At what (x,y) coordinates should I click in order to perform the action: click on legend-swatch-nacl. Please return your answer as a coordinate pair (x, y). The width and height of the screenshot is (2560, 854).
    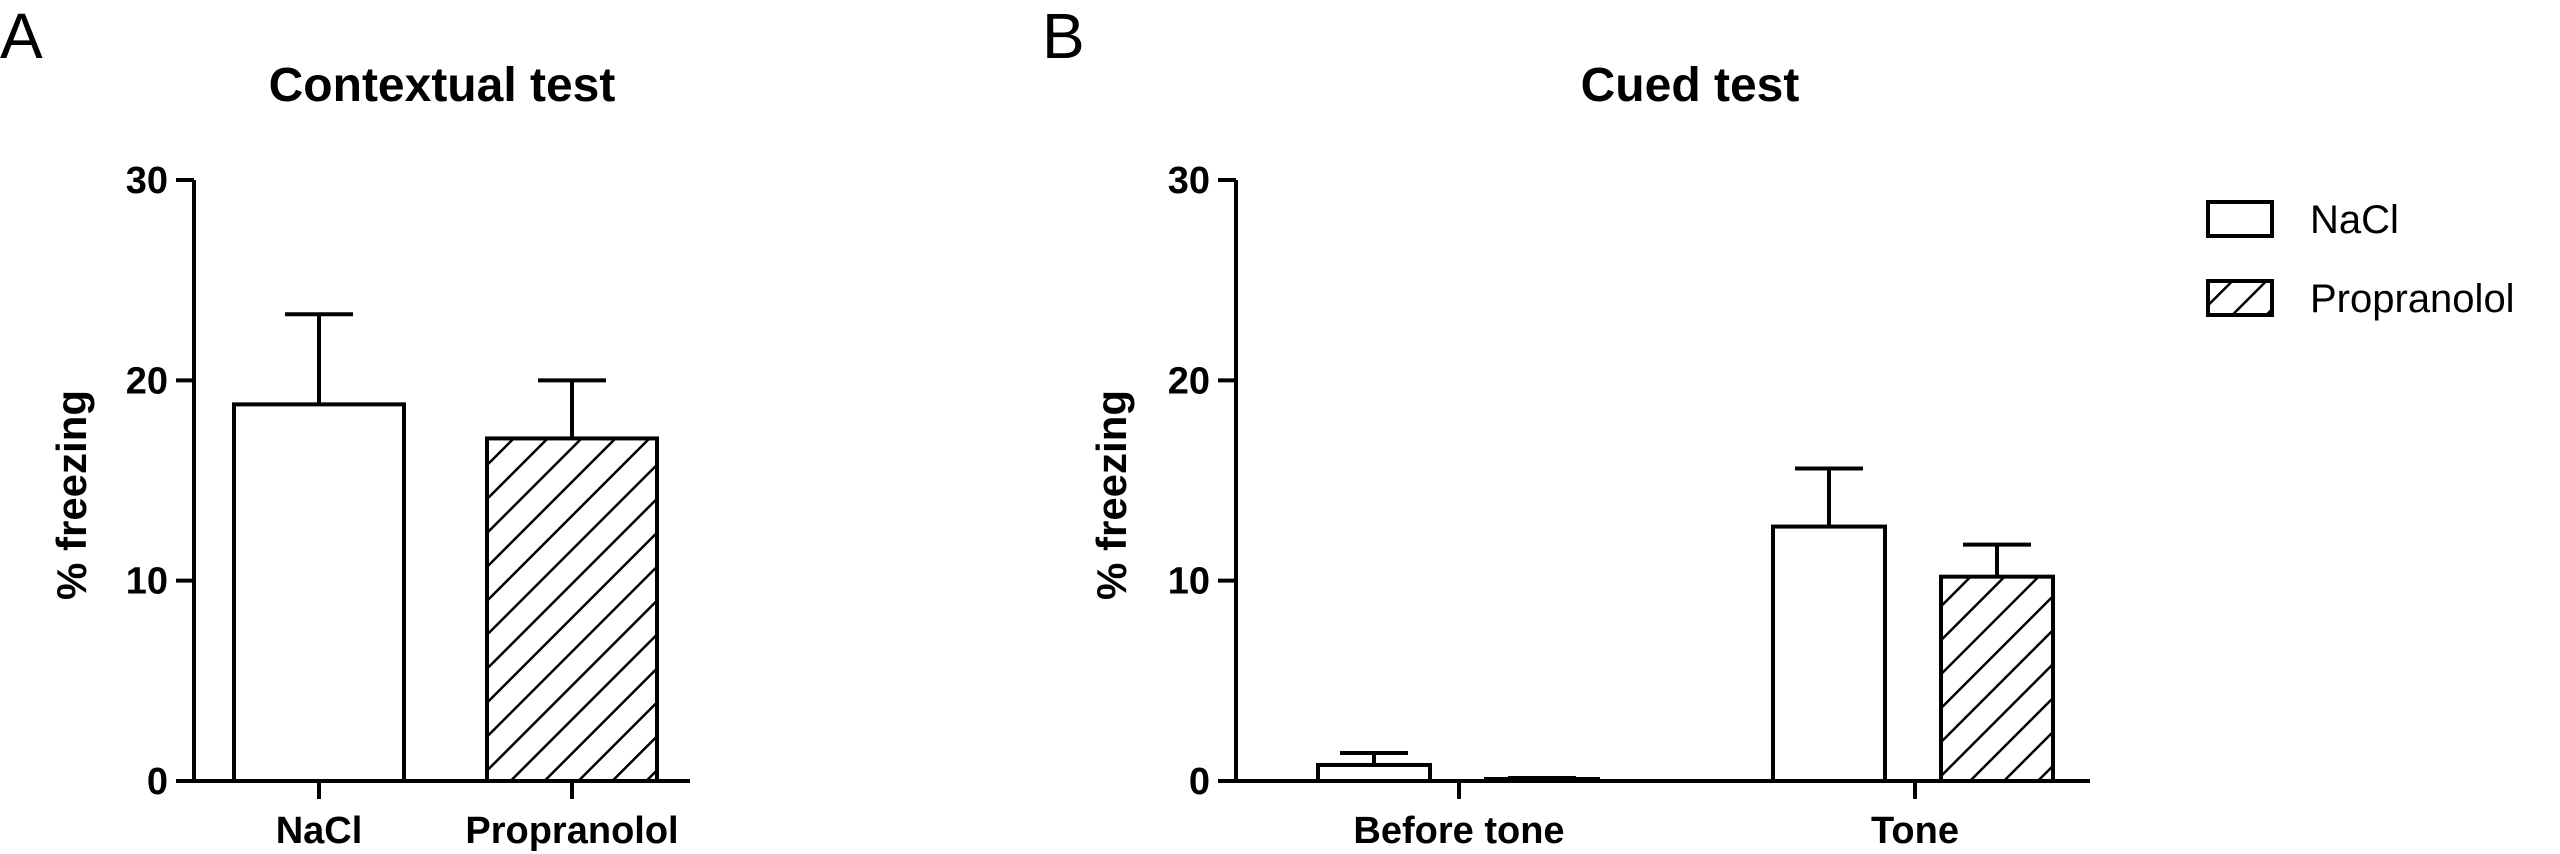
    Looking at the image, I should click on (2240, 219).